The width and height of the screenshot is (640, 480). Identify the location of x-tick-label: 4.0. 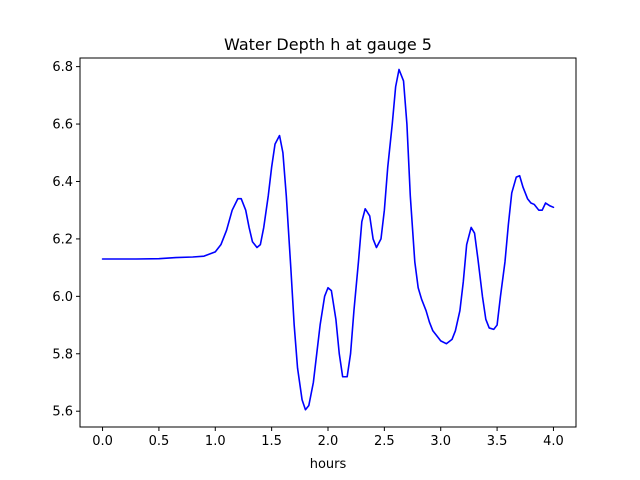
(553, 441).